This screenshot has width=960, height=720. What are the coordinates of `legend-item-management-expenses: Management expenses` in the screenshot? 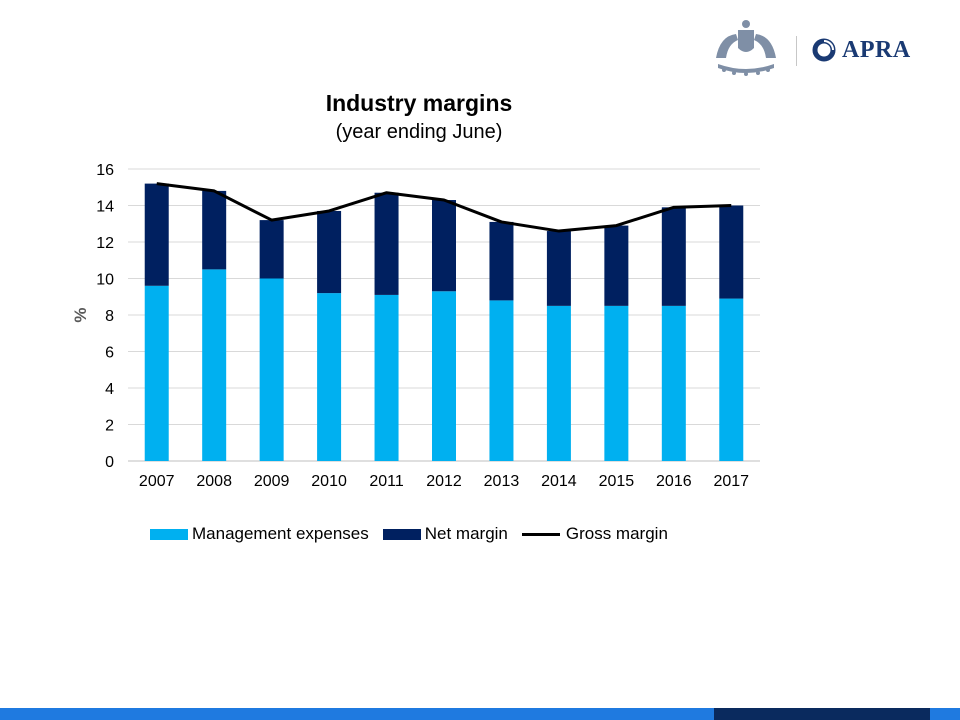 It's located at (259, 534).